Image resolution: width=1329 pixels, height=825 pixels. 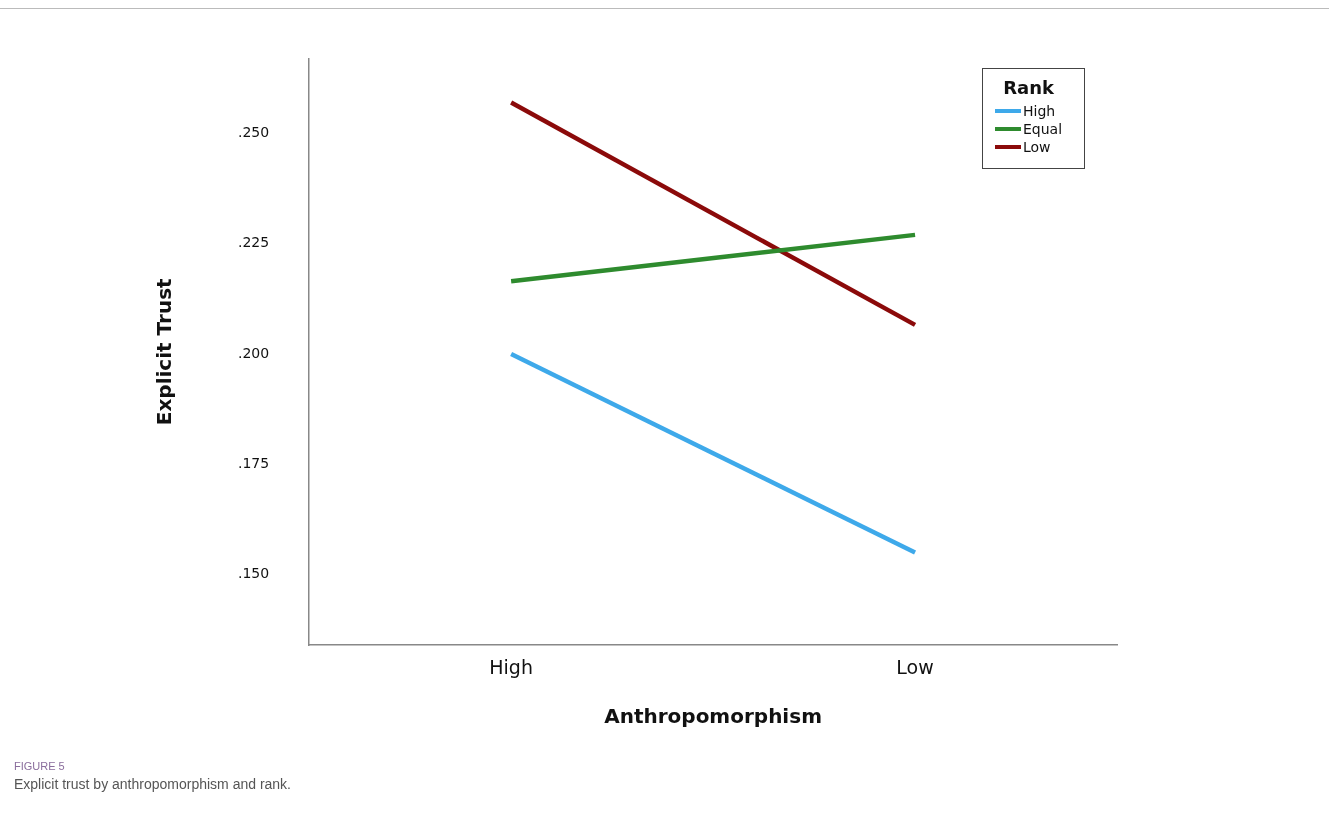 I want to click on caption: FIGURE 5, so click(x=40, y=766).